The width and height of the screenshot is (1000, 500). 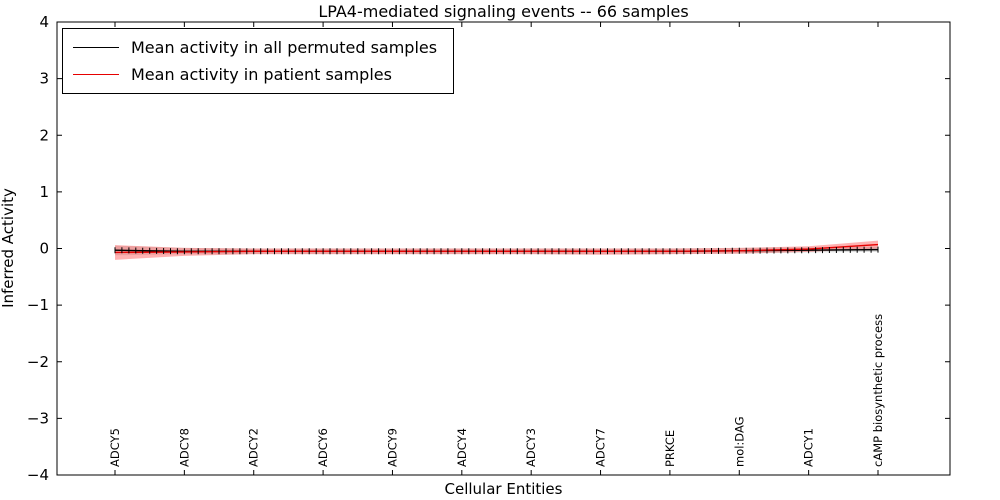 I want to click on x-tick-label: PRKCE, so click(x=670, y=448).